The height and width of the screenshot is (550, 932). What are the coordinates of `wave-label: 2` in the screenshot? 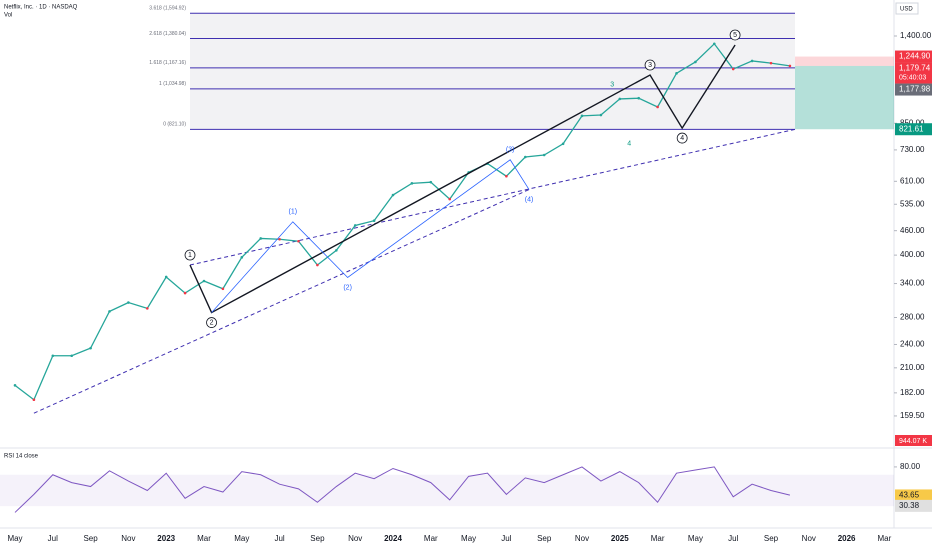 It's located at (212, 322).